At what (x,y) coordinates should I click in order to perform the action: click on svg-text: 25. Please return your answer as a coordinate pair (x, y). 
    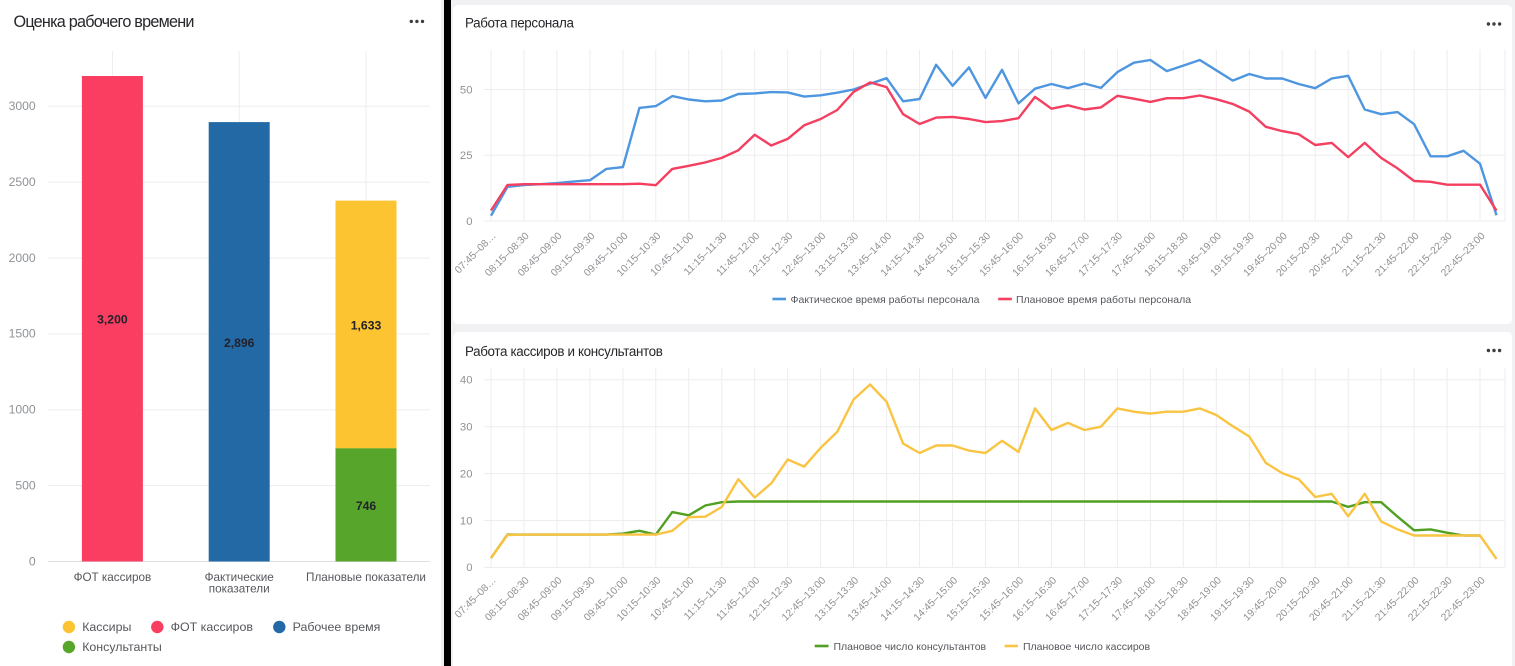
    Looking at the image, I should click on (466, 156).